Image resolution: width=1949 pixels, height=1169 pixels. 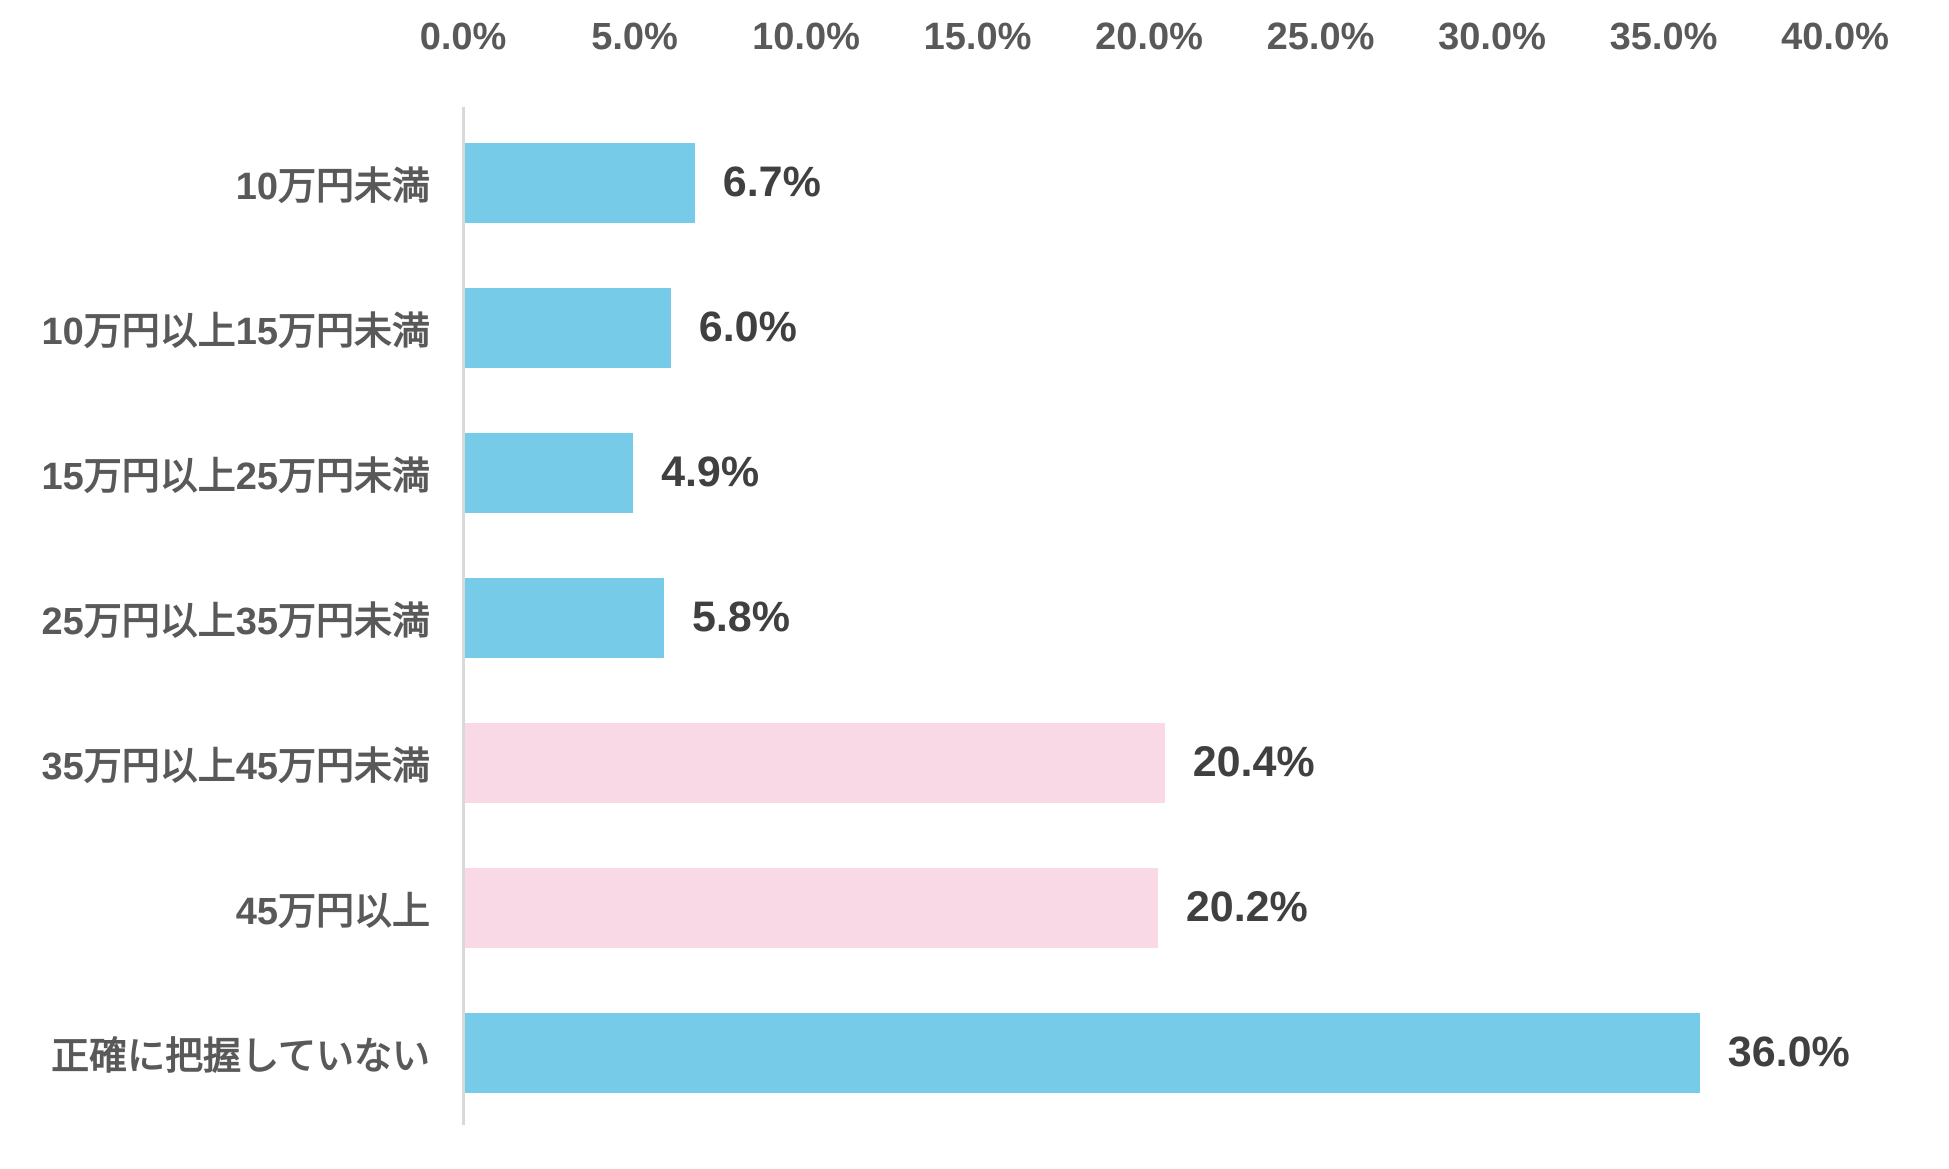 I want to click on value-label: 20.4%, so click(x=1253, y=762).